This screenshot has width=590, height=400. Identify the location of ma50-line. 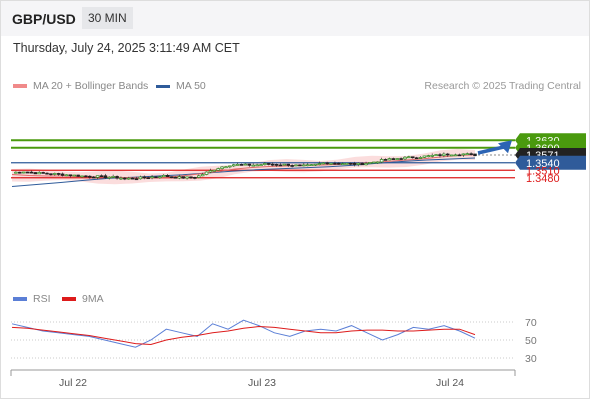
(243, 172).